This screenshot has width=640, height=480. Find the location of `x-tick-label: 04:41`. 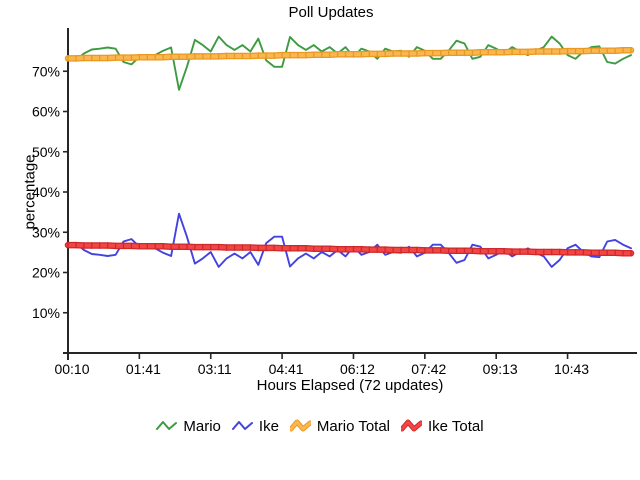

x-tick-label: 04:41 is located at coordinates (286, 369).